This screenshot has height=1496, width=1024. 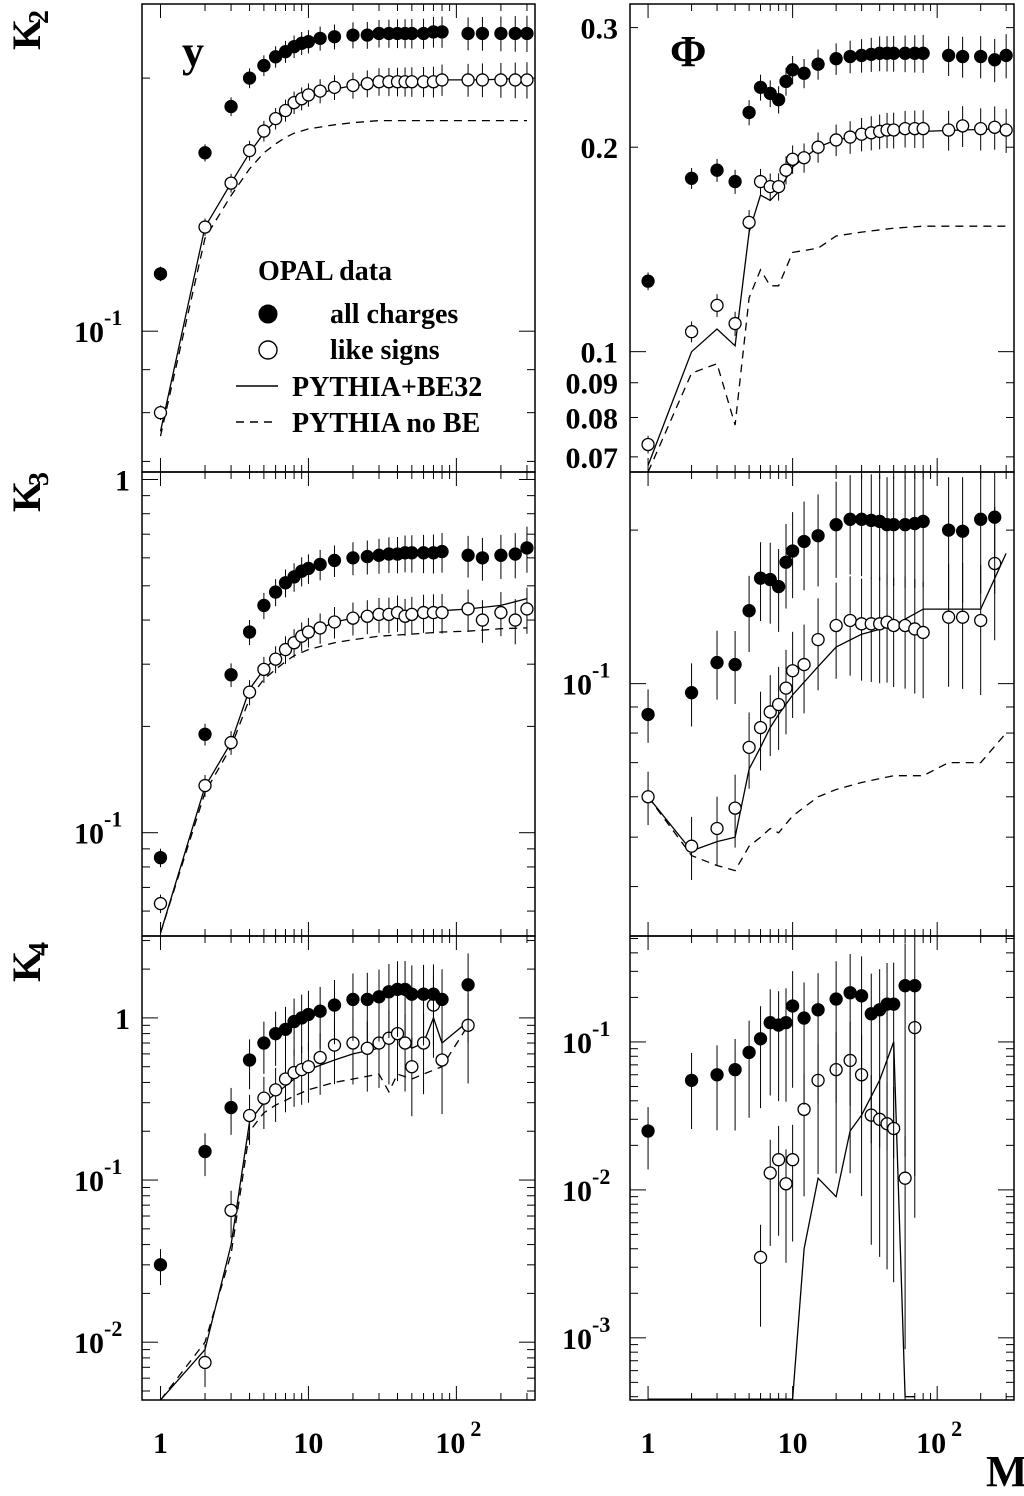 I want to click on y-tick-label-exp: -2, so click(x=113, y=1328).